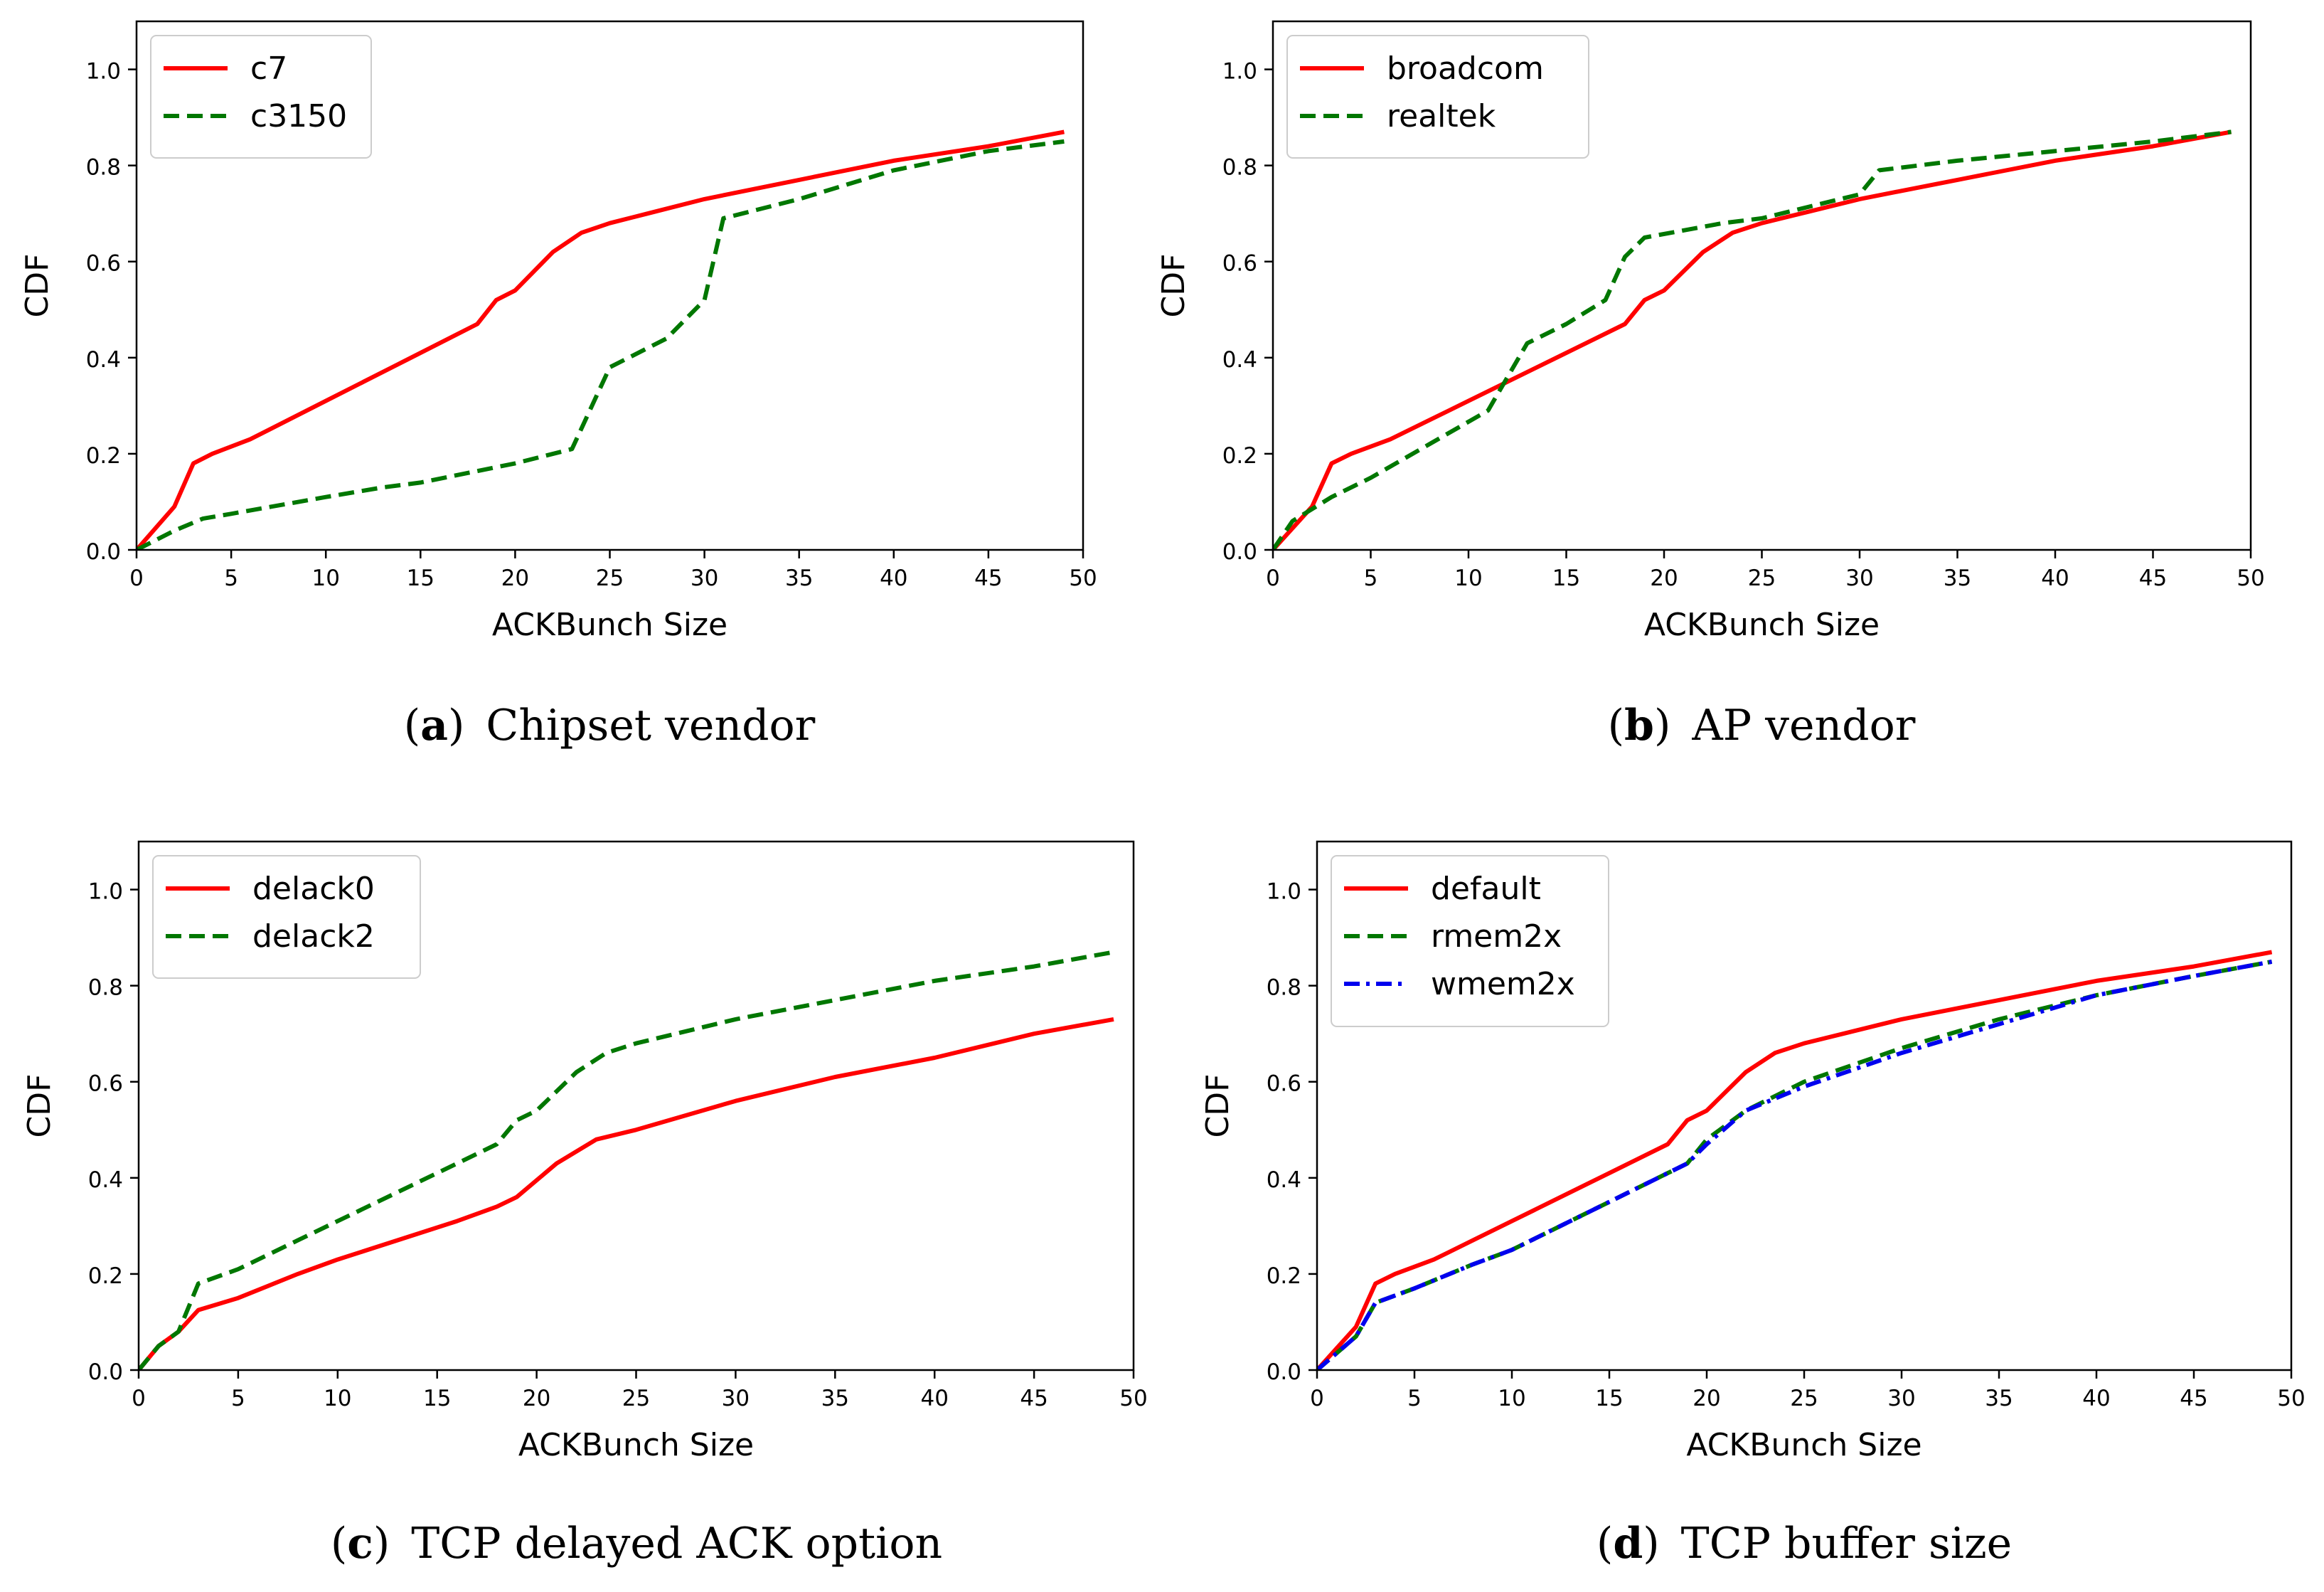 The width and height of the screenshot is (2324, 1592). What do you see at coordinates (1496, 936) in the screenshot?
I see `legend-label-rmem2x: rmem2x` at bounding box center [1496, 936].